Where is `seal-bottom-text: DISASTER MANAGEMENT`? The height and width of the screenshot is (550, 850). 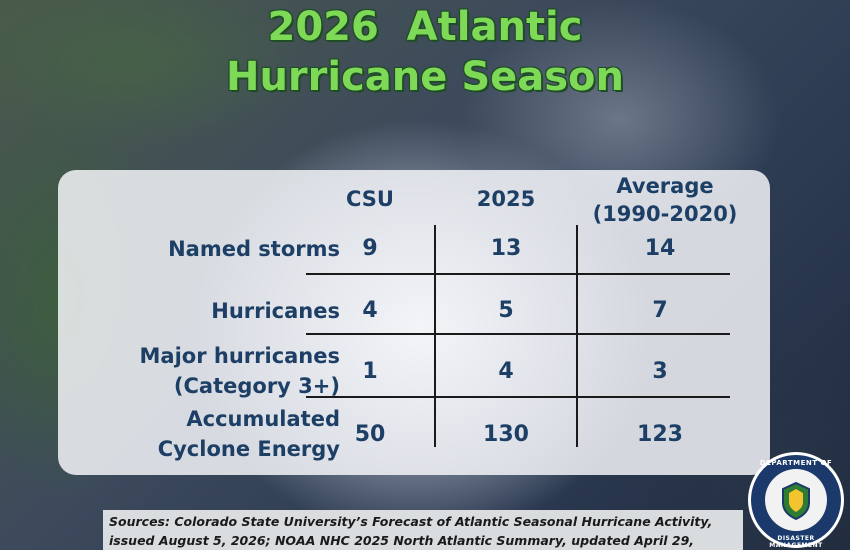 seal-bottom-text: DISASTER MANAGEMENT is located at coordinates (796, 542).